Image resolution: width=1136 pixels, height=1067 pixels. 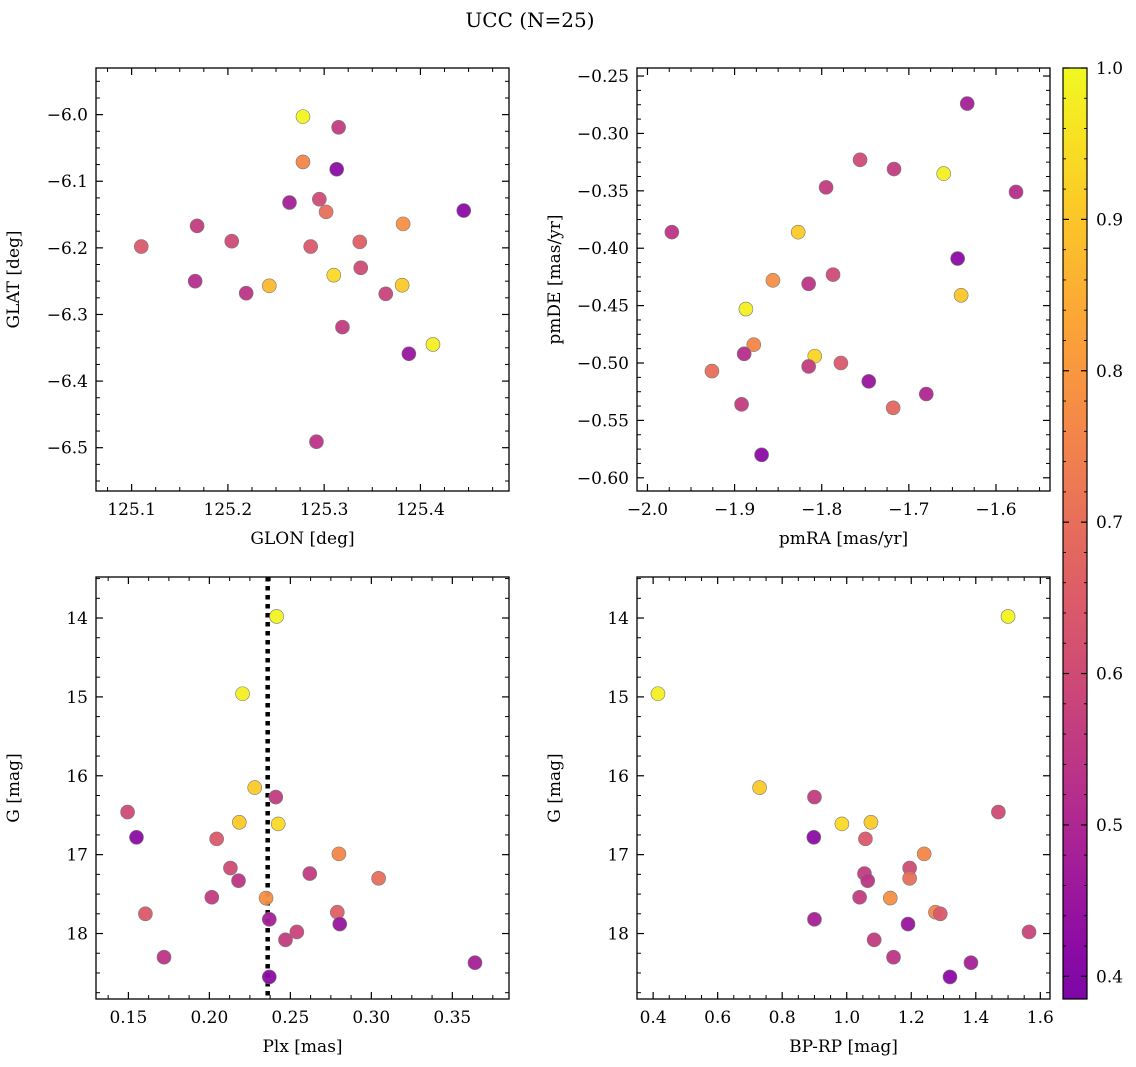 What do you see at coordinates (717, 1018) in the screenshot?
I see `x-tick-label: 0.6` at bounding box center [717, 1018].